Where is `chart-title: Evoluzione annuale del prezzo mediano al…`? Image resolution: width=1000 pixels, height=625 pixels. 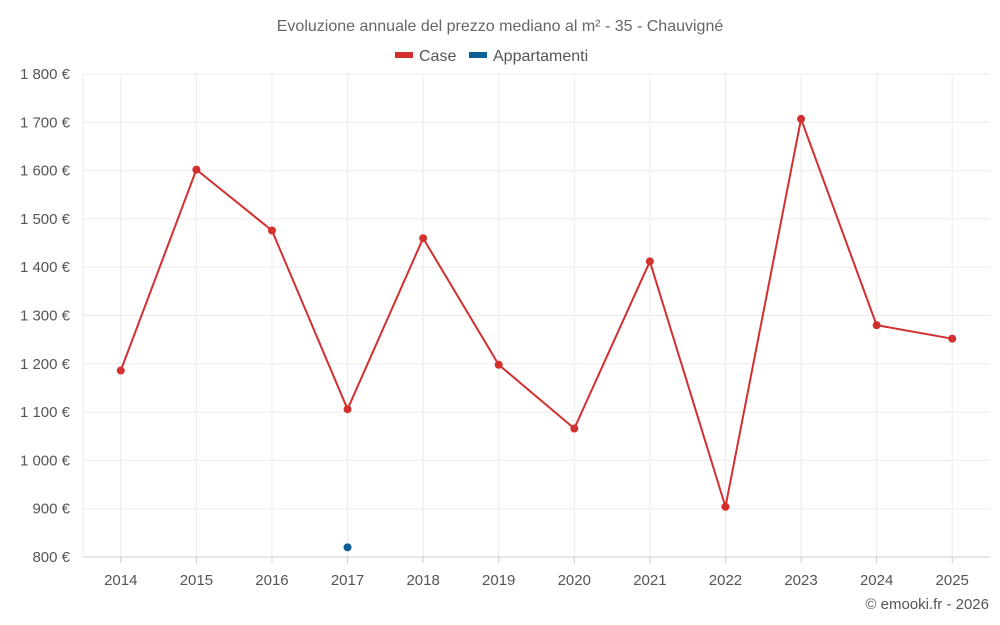 chart-title: Evoluzione annuale del prezzo mediano al… is located at coordinates (500, 26).